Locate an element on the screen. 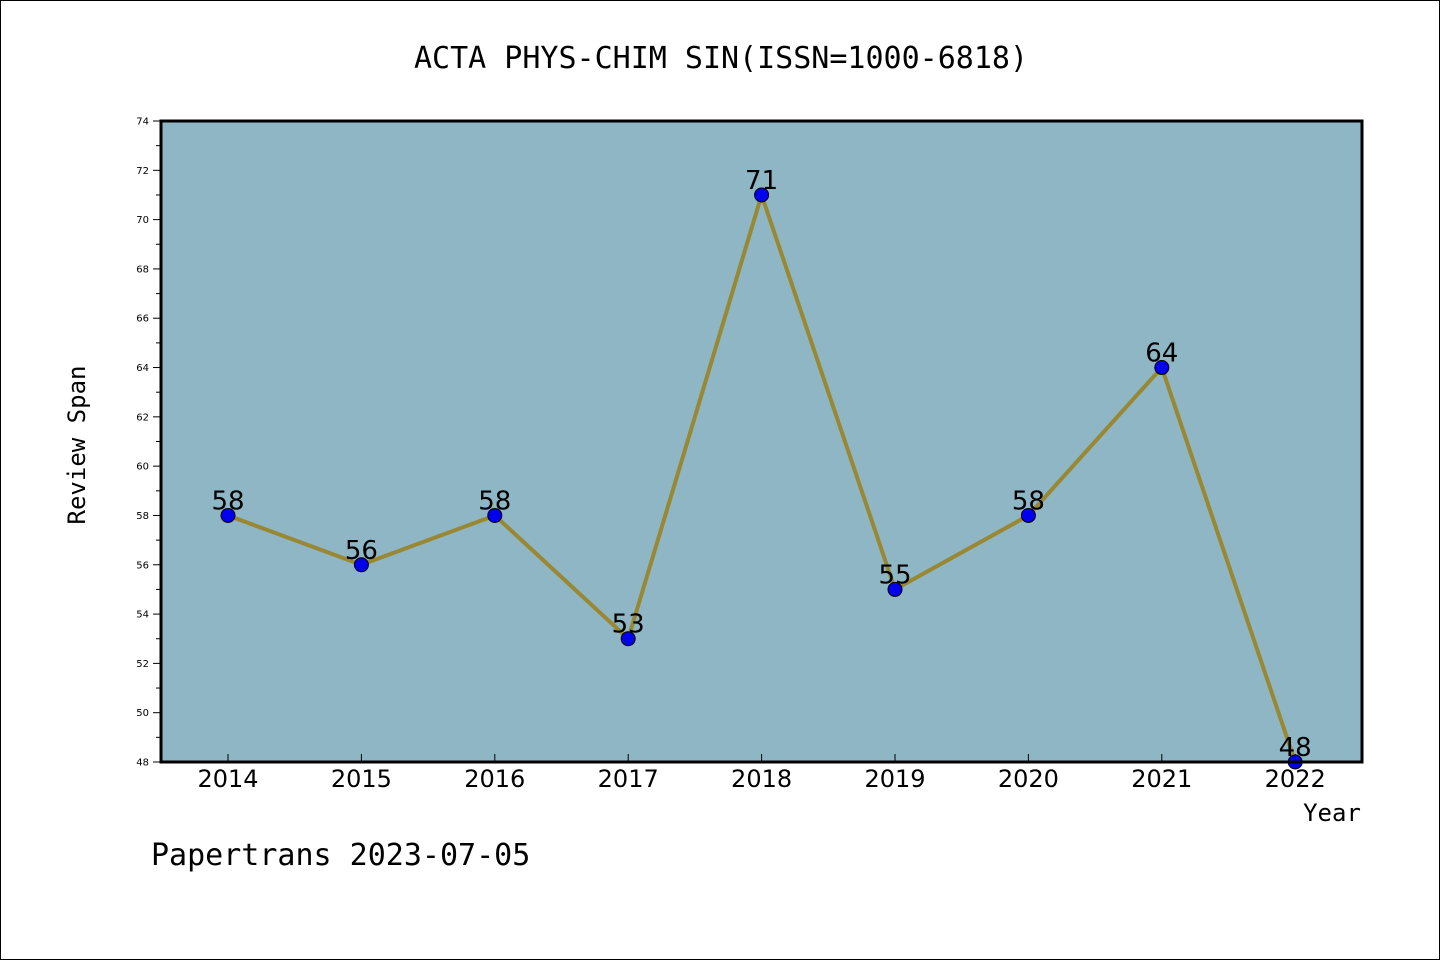 Image resolution: width=1440 pixels, height=961 pixels. x-tick-label: 2020 is located at coordinates (1028, 779).